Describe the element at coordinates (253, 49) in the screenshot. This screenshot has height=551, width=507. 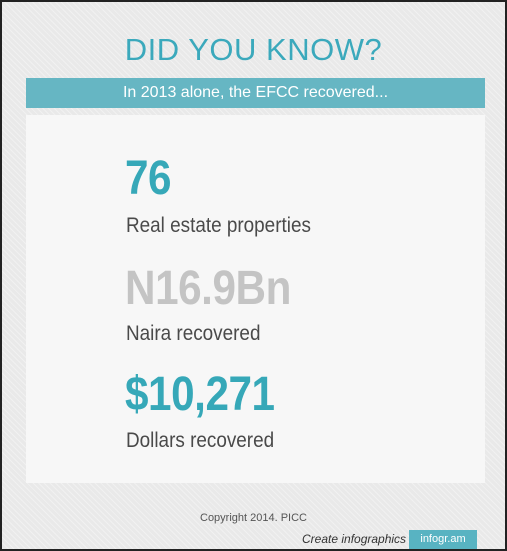
I see `infographic-title: DID YOU KNOW?` at that location.